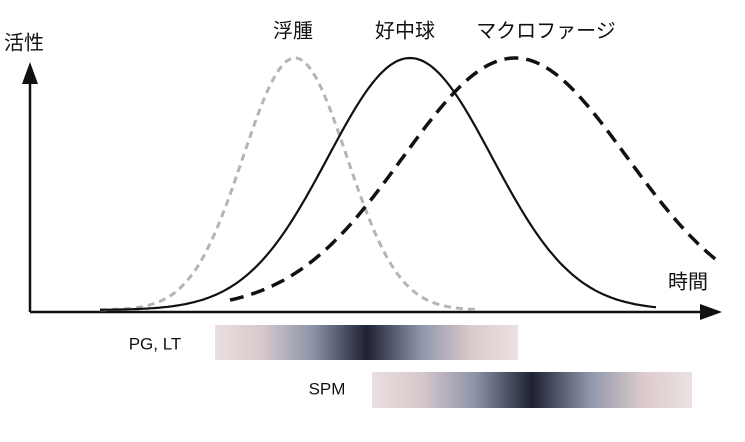 This screenshot has height=442, width=745. I want to click on x-axis-label: 時間, so click(688, 282).